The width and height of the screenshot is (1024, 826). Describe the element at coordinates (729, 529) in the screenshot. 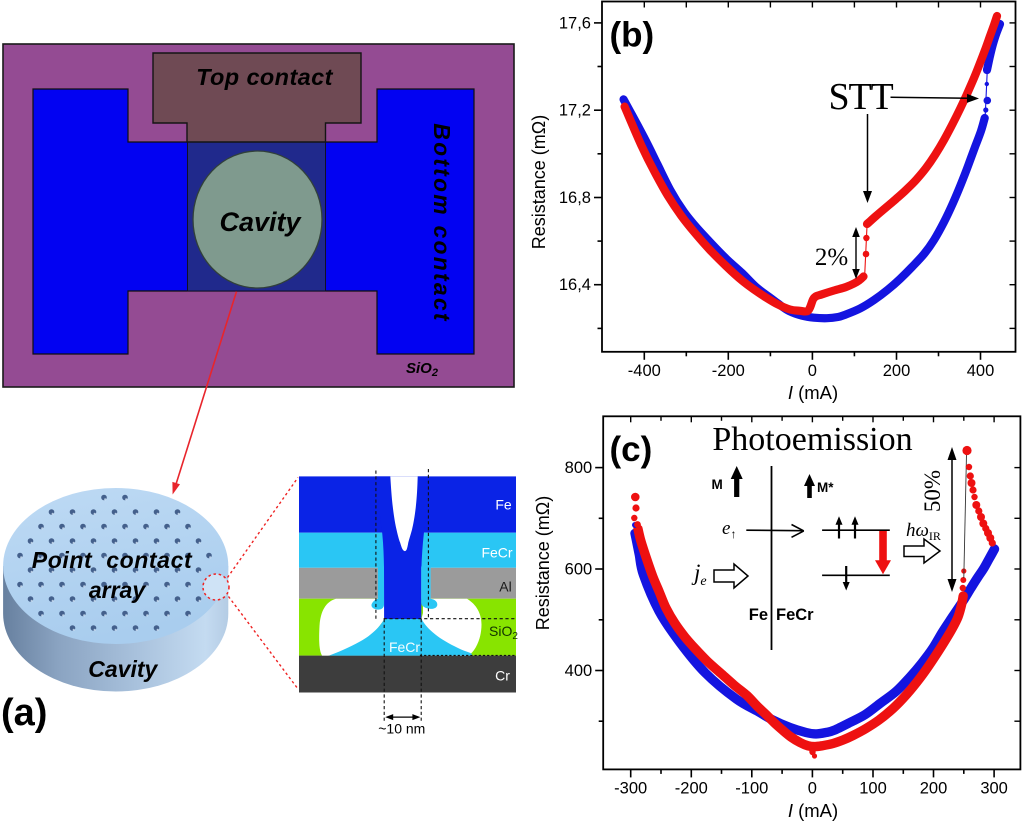

I see `svg-text: e↑` at that location.